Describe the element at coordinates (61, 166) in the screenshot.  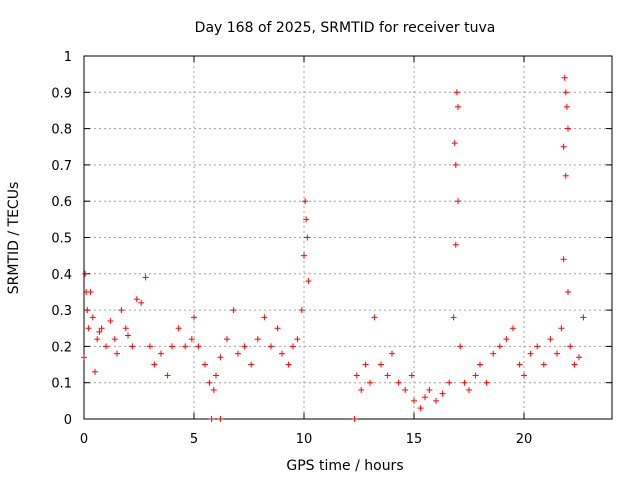
I see `y-tick-label: 0.7` at that location.